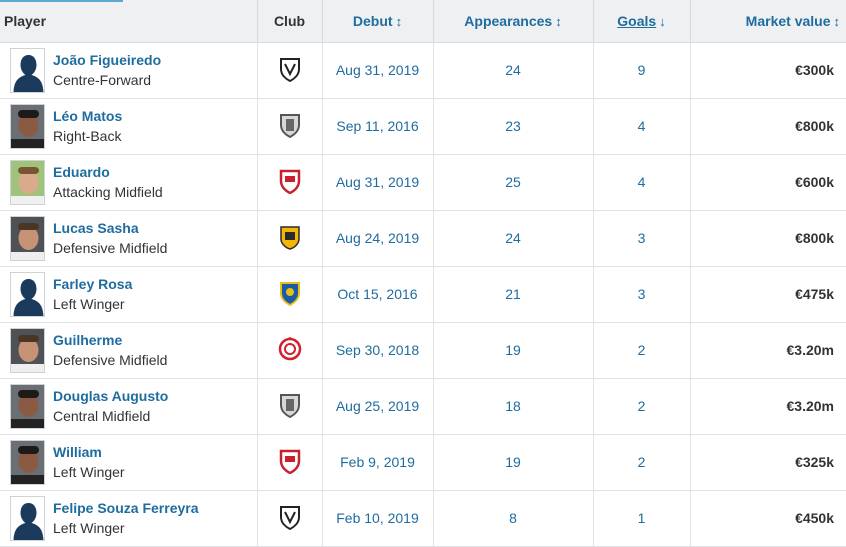  Describe the element at coordinates (129, 126) in the screenshot. I see `player-cell: Léo Matos Right-Back` at that location.